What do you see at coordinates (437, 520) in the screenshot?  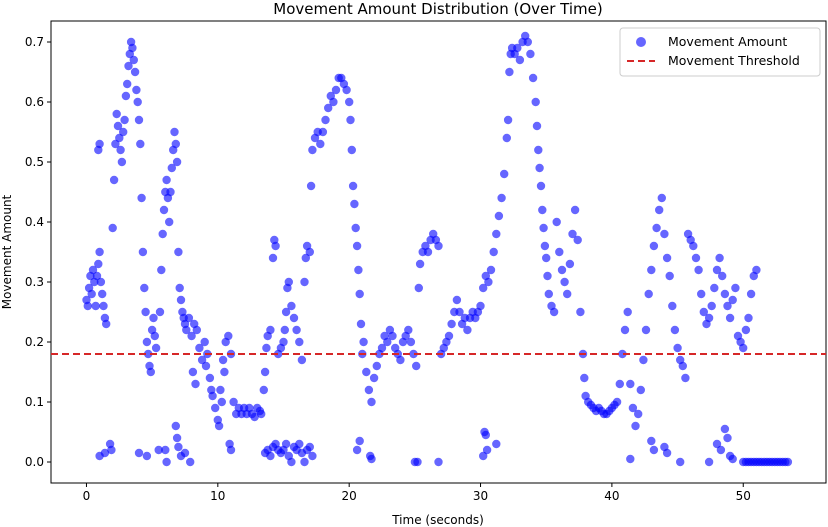 I see `x-axis-label: Time (seconds)` at bounding box center [437, 520].